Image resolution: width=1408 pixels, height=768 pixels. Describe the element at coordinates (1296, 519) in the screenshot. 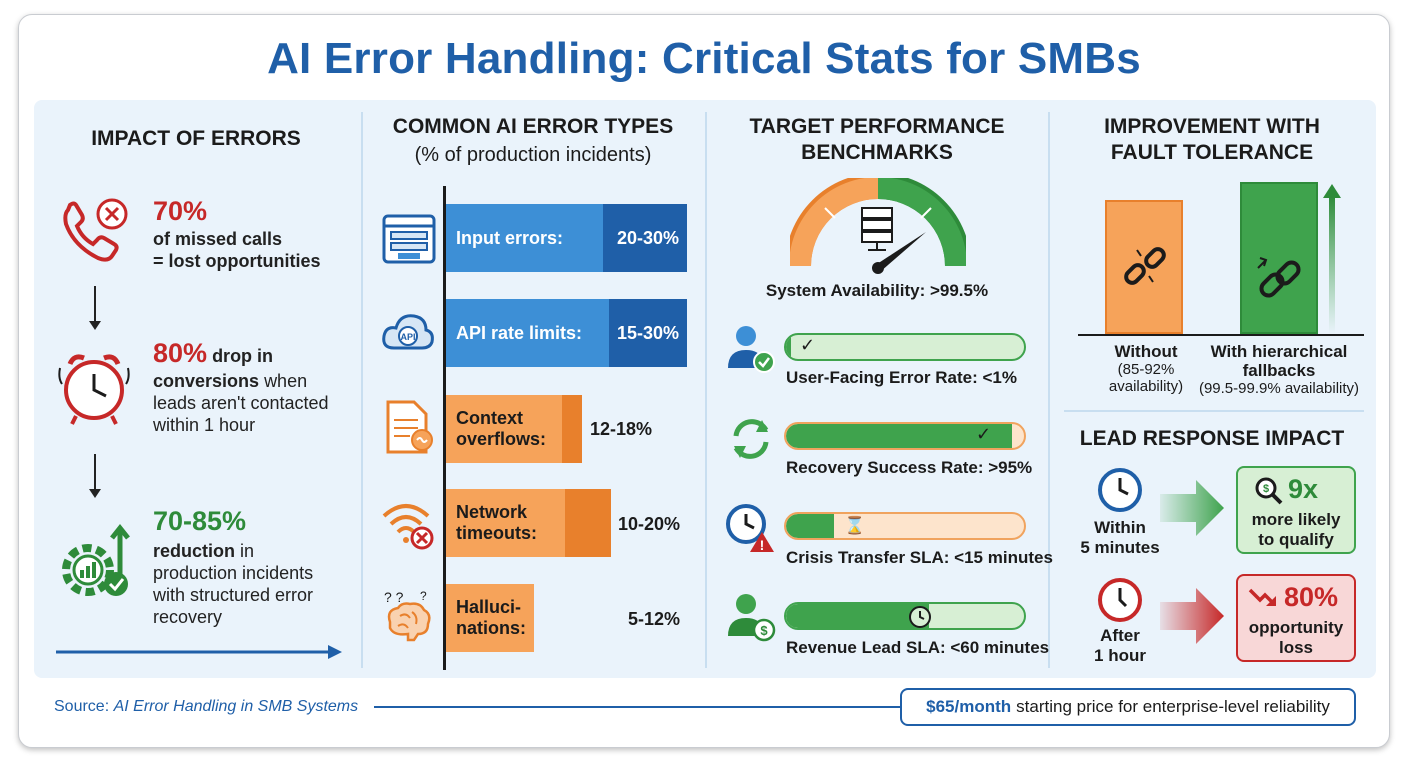

I see `qualify-text-line1: more likely` at that location.